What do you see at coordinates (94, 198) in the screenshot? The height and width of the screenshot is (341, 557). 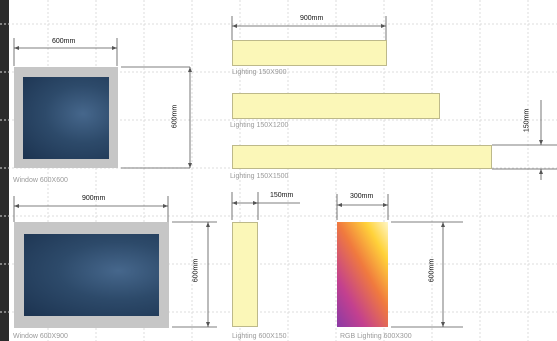 I see `window-600x900-width-label: 900mm` at bounding box center [94, 198].